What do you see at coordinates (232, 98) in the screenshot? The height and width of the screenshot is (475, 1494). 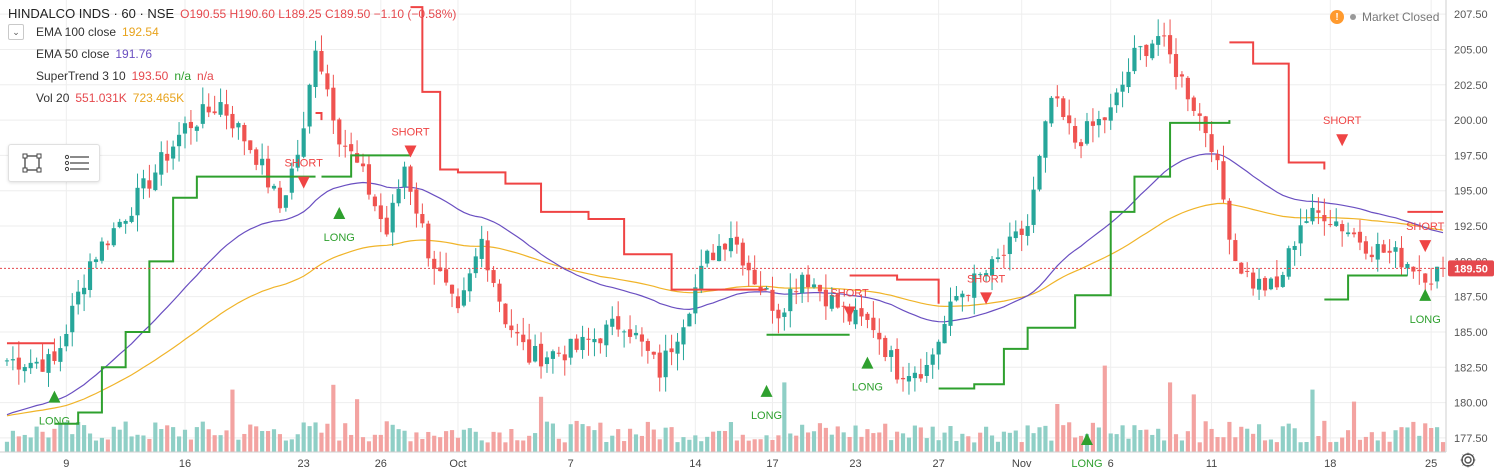 I see `indicator-volume: Vol 20 551.031K 723.465K` at bounding box center [232, 98].